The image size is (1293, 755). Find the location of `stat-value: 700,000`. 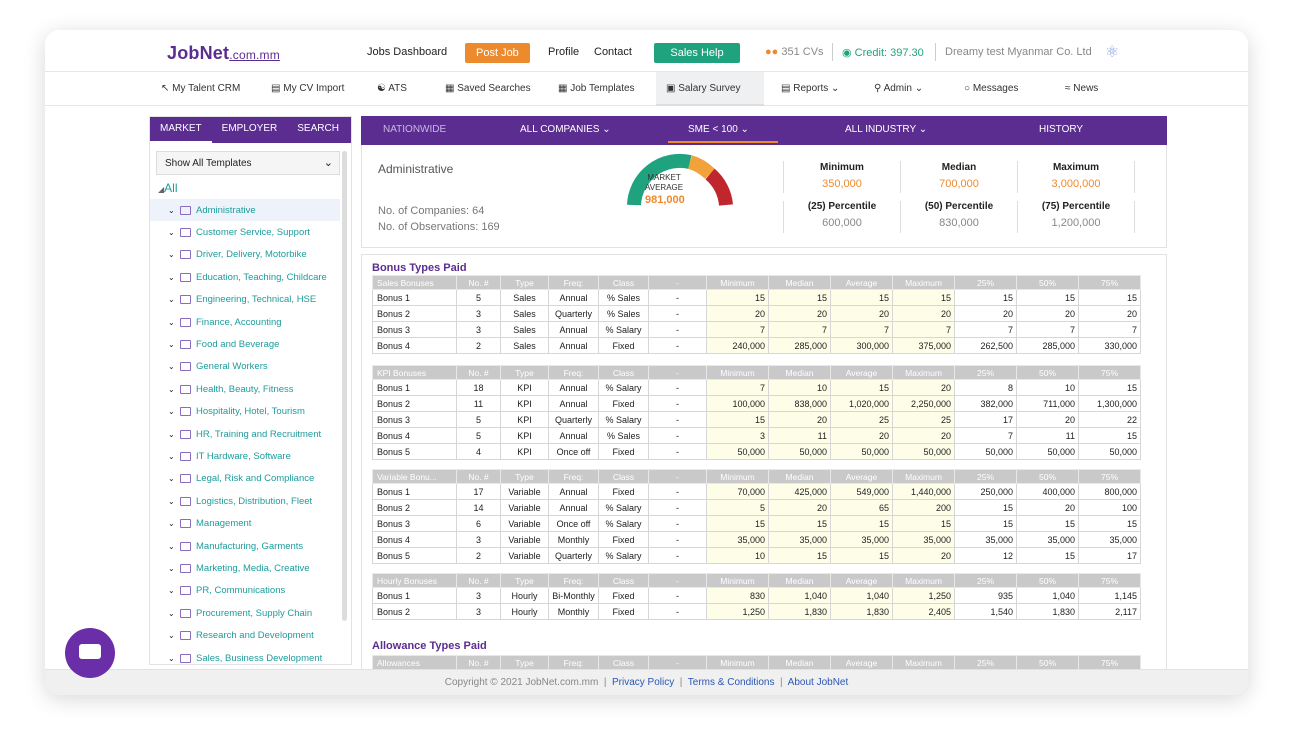

stat-value: 700,000 is located at coordinates (959, 184).